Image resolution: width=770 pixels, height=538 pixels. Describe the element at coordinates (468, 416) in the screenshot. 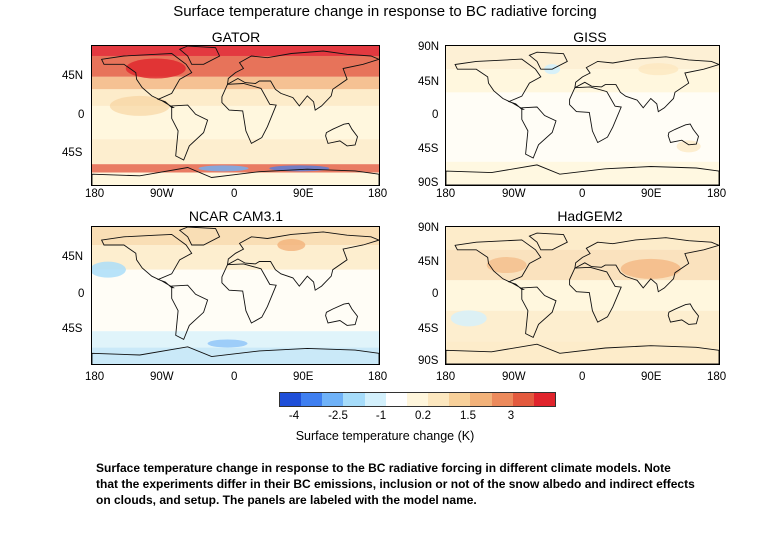

I see `colorbar-tick: 1.5` at that location.